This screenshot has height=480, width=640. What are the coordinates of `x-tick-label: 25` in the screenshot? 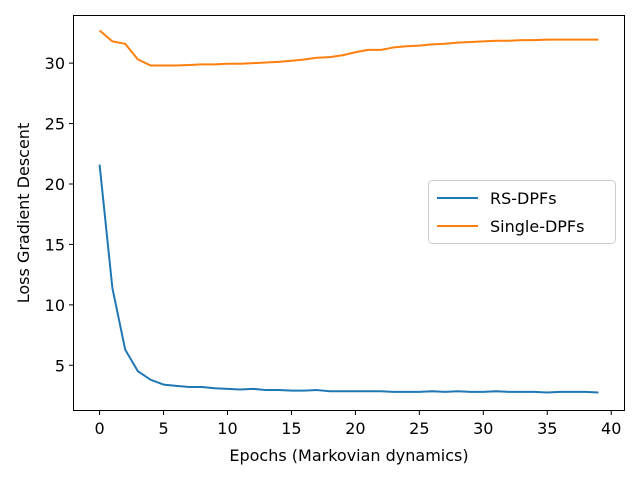 It's located at (419, 428).